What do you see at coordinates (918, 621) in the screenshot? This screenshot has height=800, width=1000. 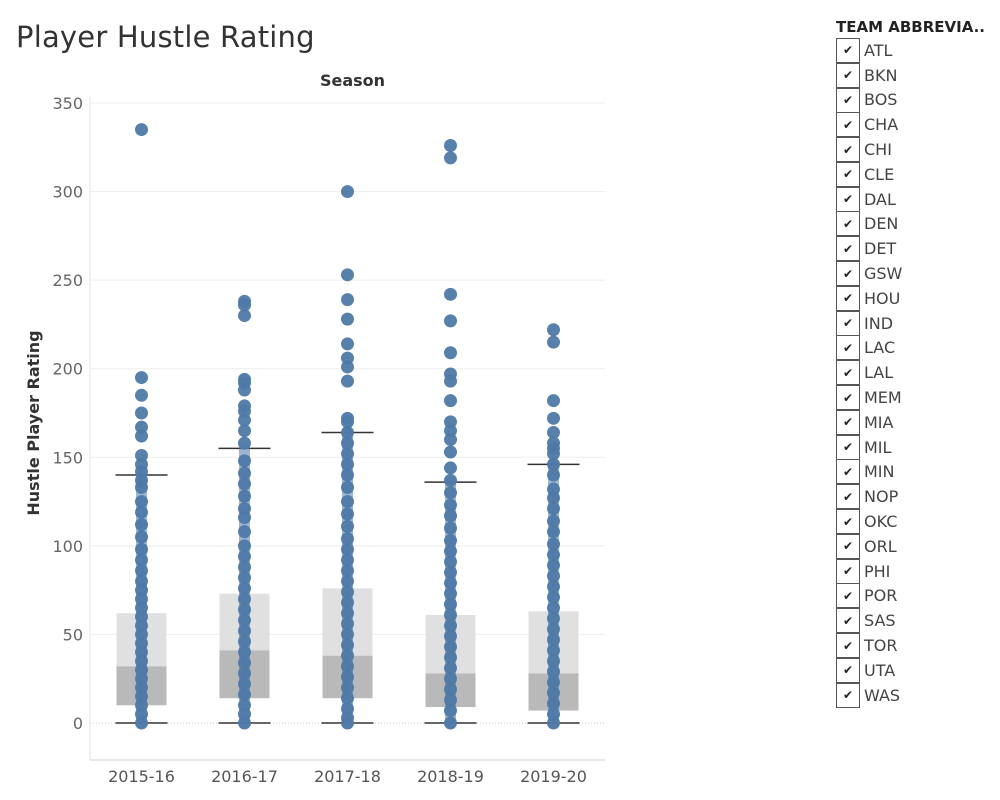 I see `legend-item-sas: ✔ SAS` at bounding box center [918, 621].